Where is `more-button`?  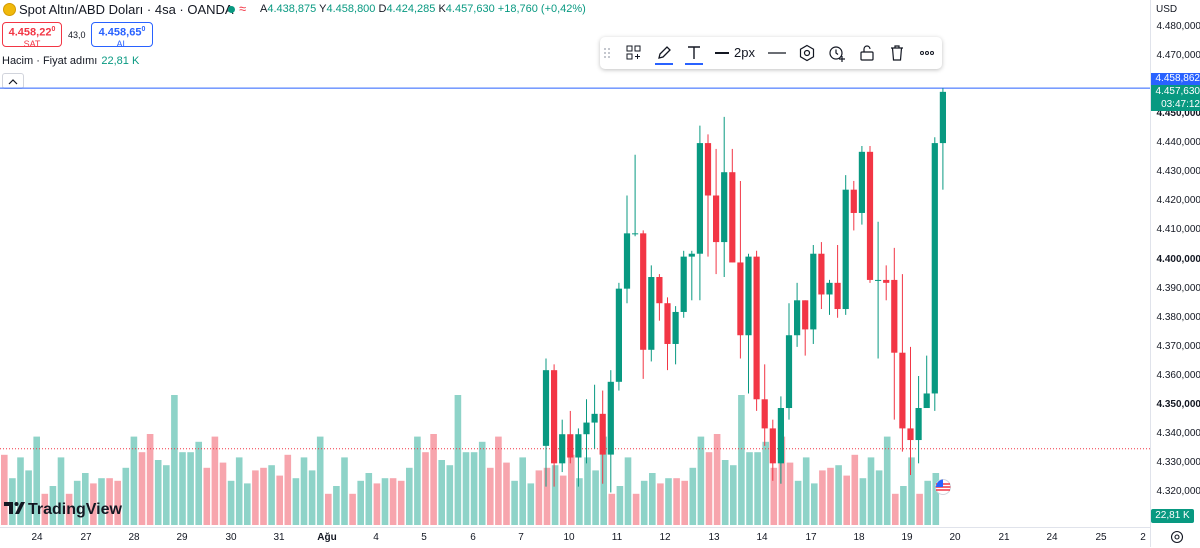
more-button is located at coordinates (927, 53).